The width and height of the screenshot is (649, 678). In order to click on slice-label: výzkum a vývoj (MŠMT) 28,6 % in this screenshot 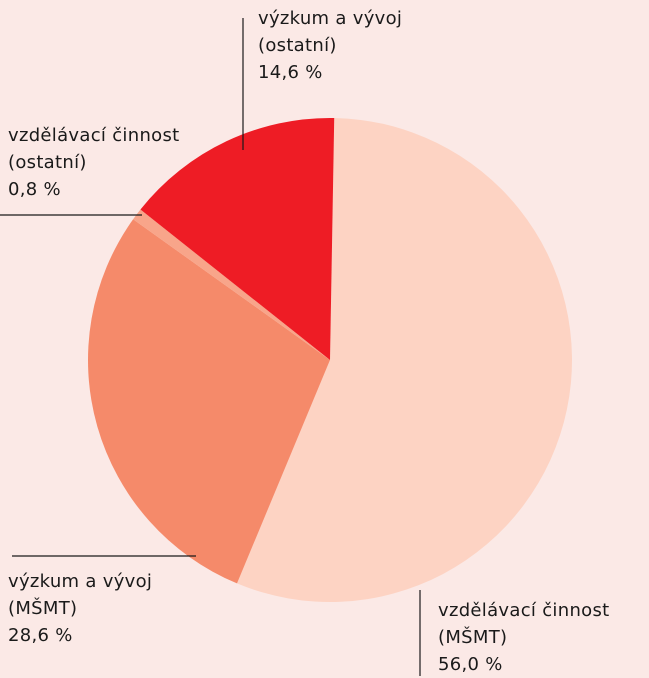, I will do `click(108, 608)`.